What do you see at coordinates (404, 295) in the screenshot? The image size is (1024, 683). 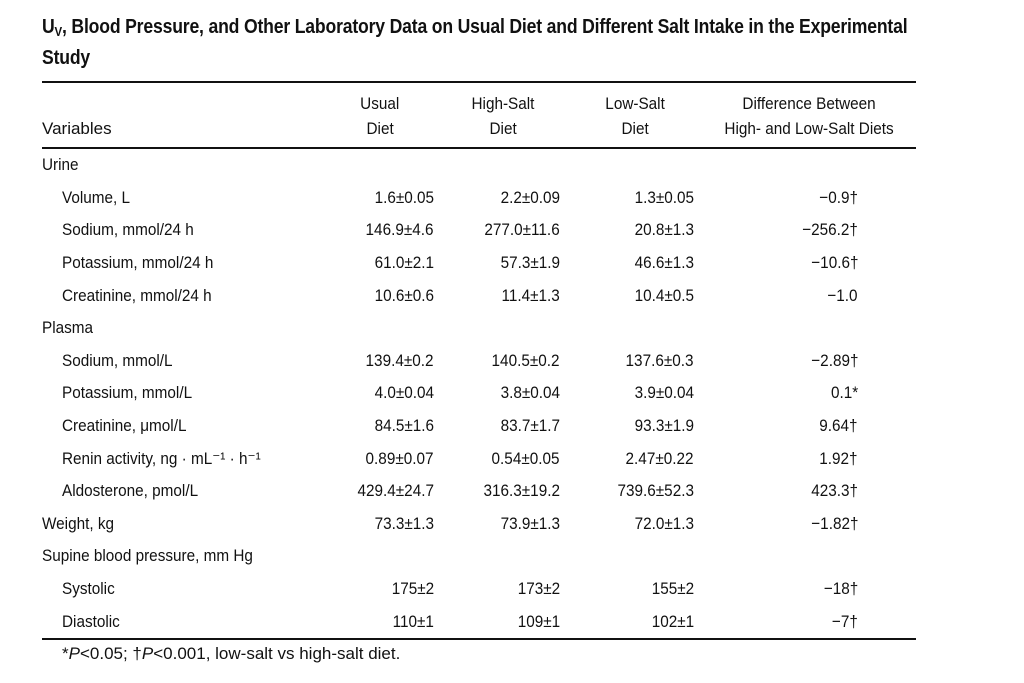 I see `cell-usual-diet-text: 10.6±0.6` at bounding box center [404, 295].